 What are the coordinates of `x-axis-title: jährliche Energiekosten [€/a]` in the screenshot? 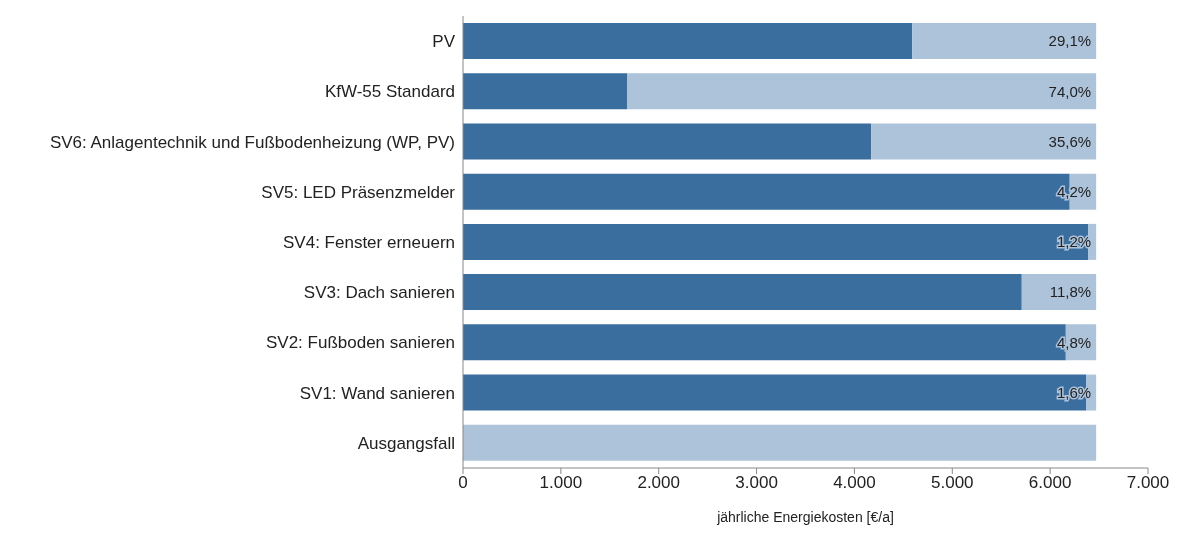 It's located at (805, 517).